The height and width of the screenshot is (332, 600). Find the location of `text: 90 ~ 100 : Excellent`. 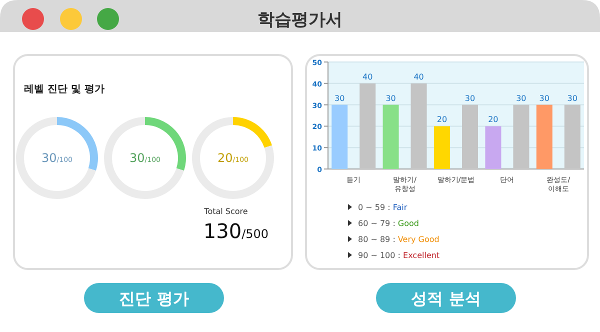

text: 90 ~ 100 : Excellent is located at coordinates (399, 255).